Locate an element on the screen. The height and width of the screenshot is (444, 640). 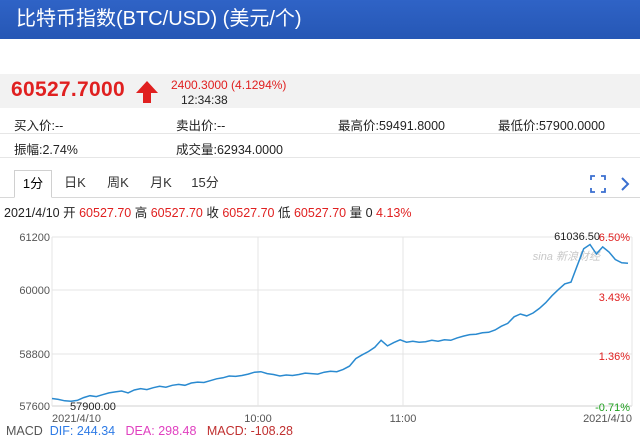
amplitude: 振幅:2.74% is located at coordinates (46, 150).